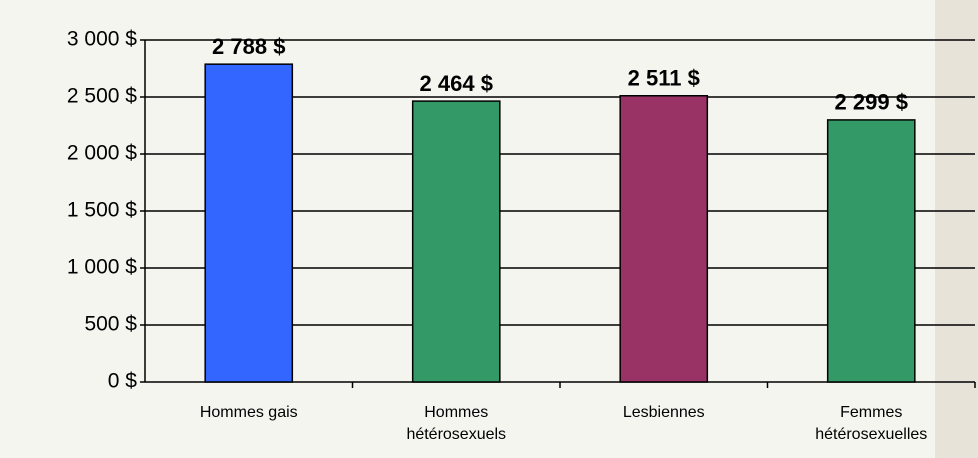 This screenshot has width=978, height=458. I want to click on value-label: 2 788 $, so click(248, 46).